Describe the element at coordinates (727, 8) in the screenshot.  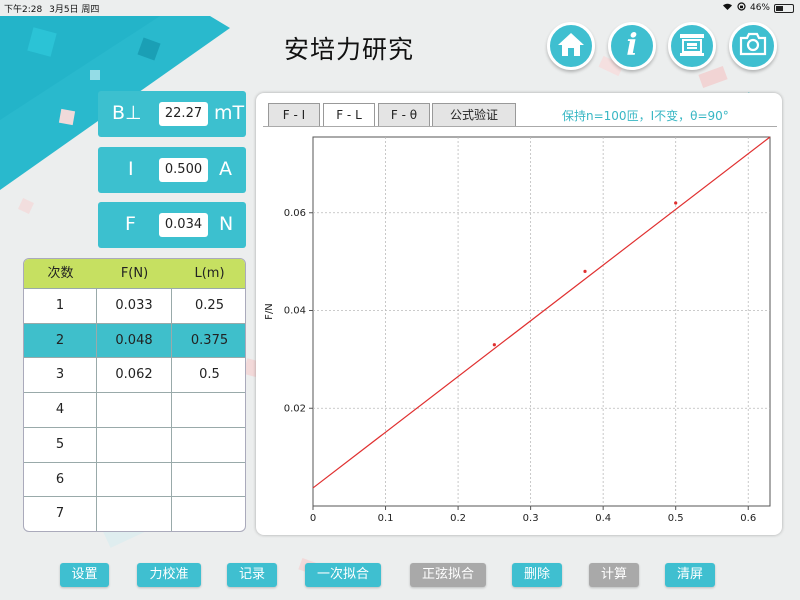
I see `wifi-icon` at that location.